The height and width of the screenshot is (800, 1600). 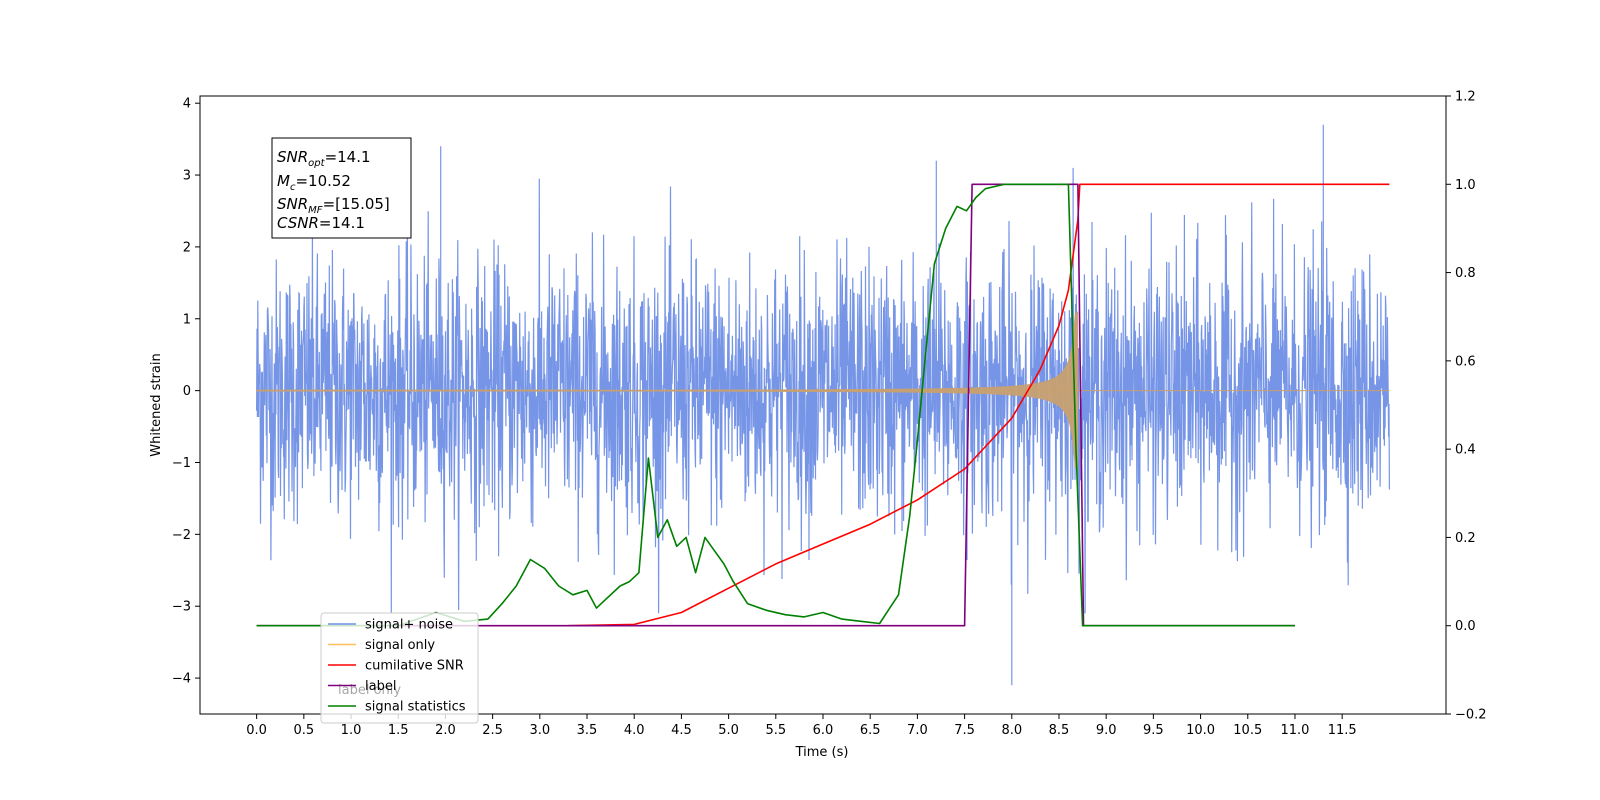 I want to click on y-tick-label: 1, so click(x=187, y=319).